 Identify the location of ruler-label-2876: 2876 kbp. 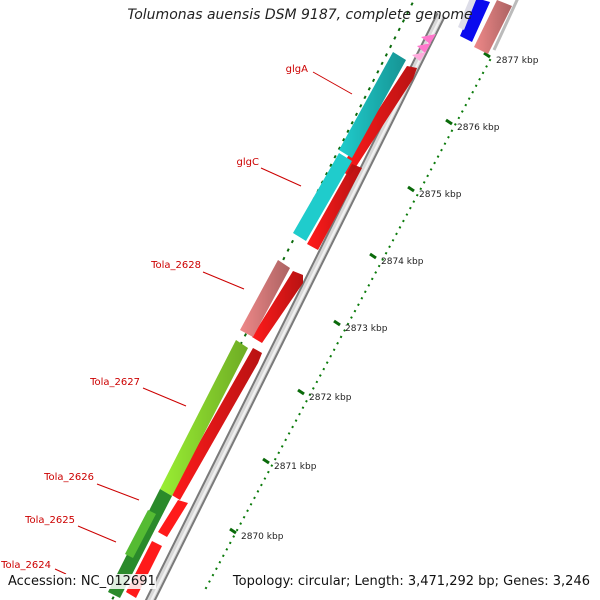
(478, 128).